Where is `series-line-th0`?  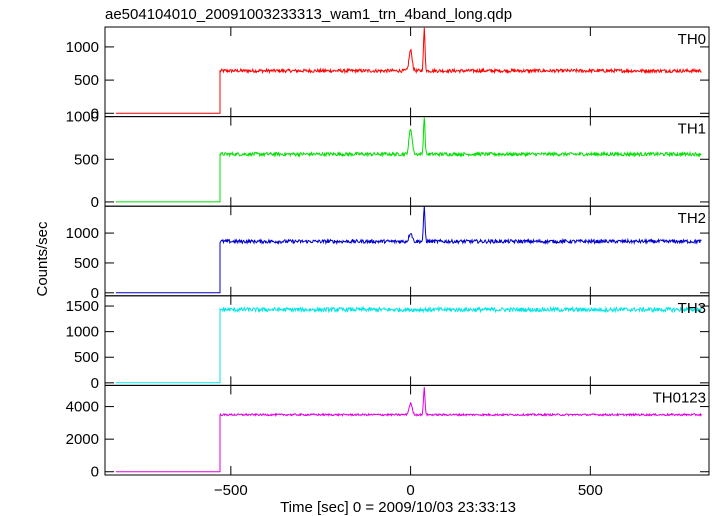 series-line-th0 is located at coordinates (408, 70).